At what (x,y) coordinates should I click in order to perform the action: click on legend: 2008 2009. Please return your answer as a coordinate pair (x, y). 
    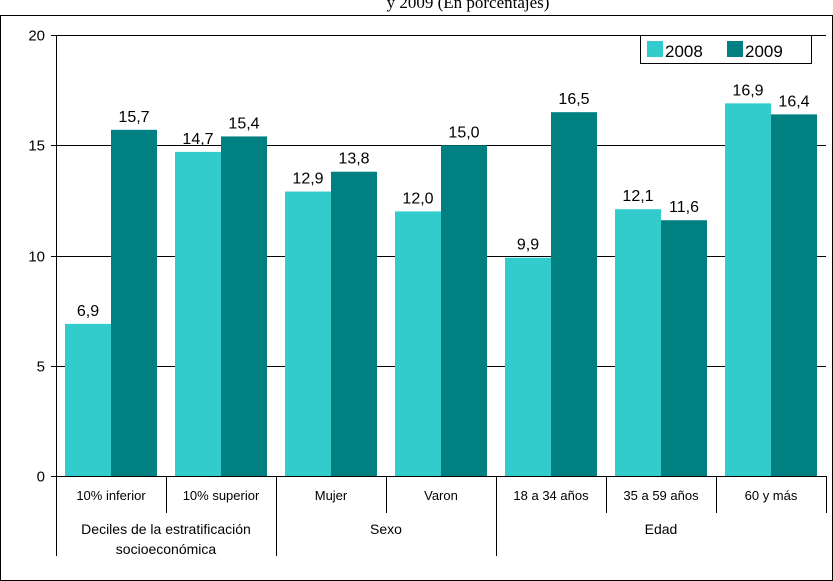
    Looking at the image, I should click on (726, 49).